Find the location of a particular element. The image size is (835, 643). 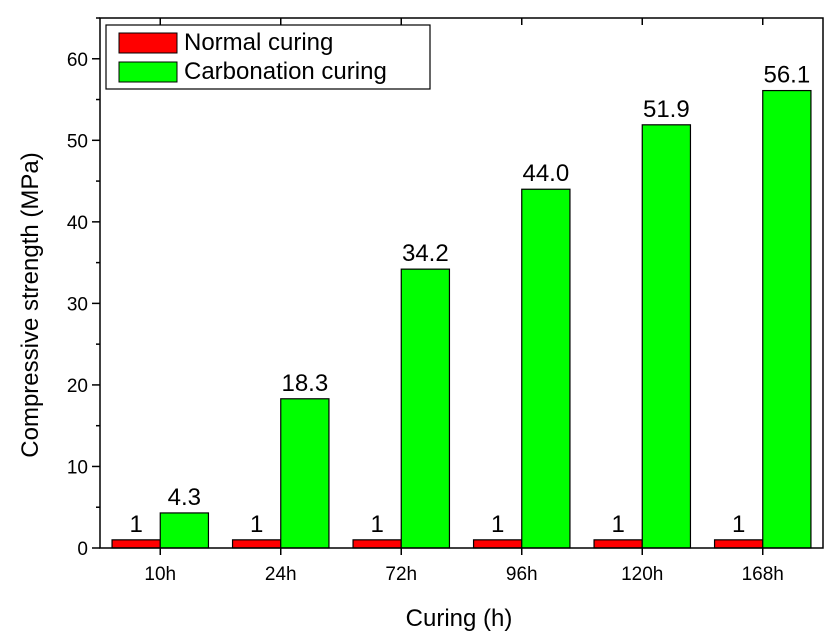

y-tick-label-10: 10 is located at coordinates (77, 467).